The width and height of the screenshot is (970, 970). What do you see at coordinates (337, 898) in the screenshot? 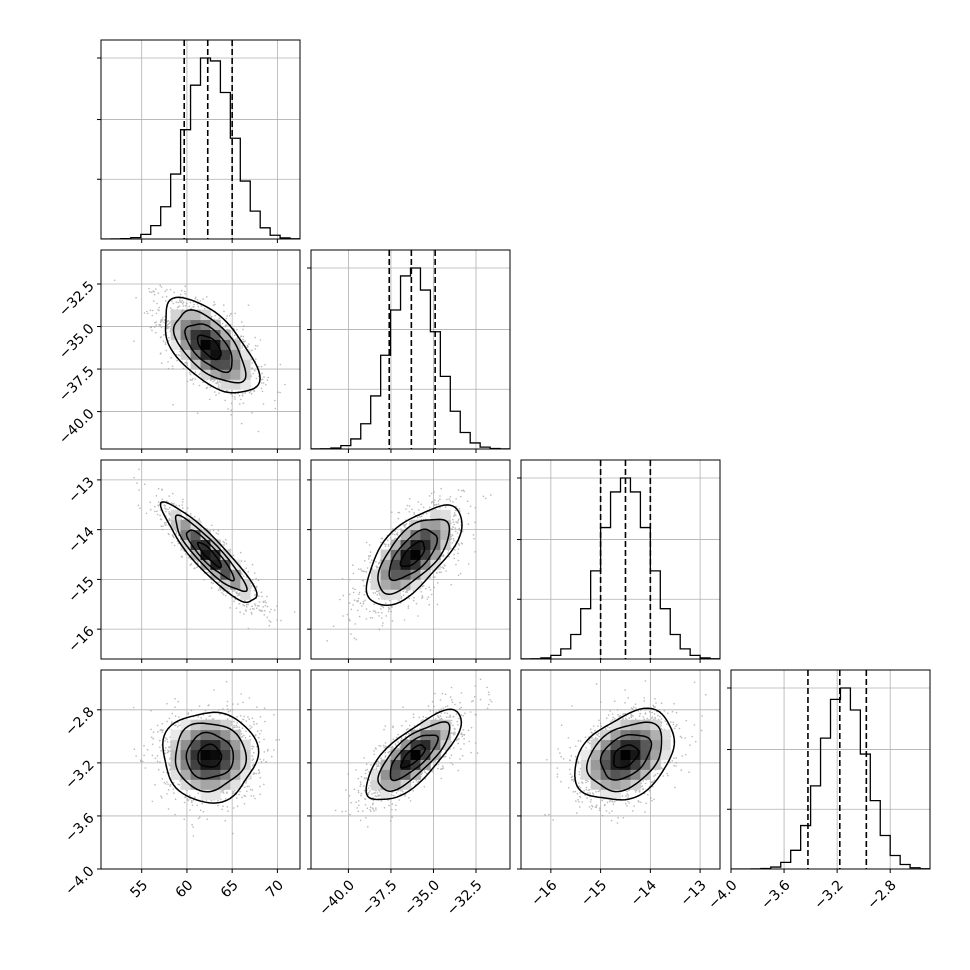
I see `x-tick-label: −40.0` at bounding box center [337, 898].